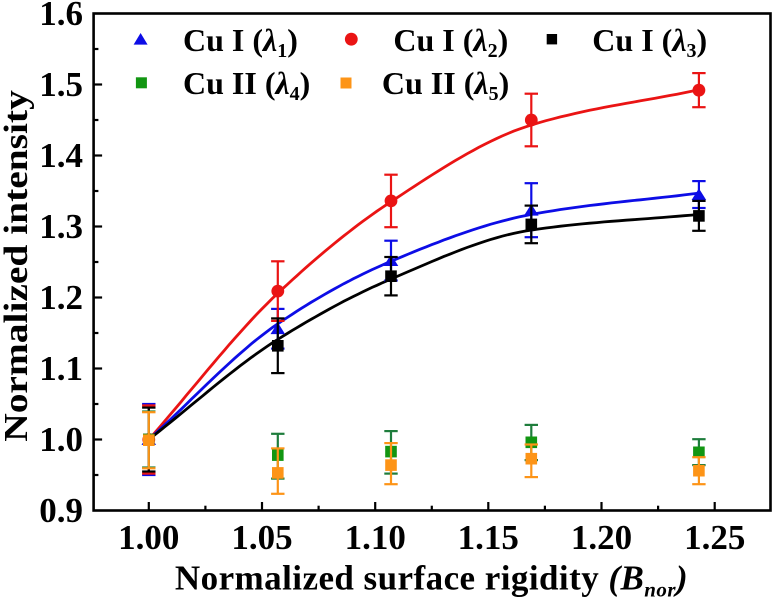  What do you see at coordinates (61, 16) in the screenshot?
I see `svg-text: 1.6` at bounding box center [61, 16].